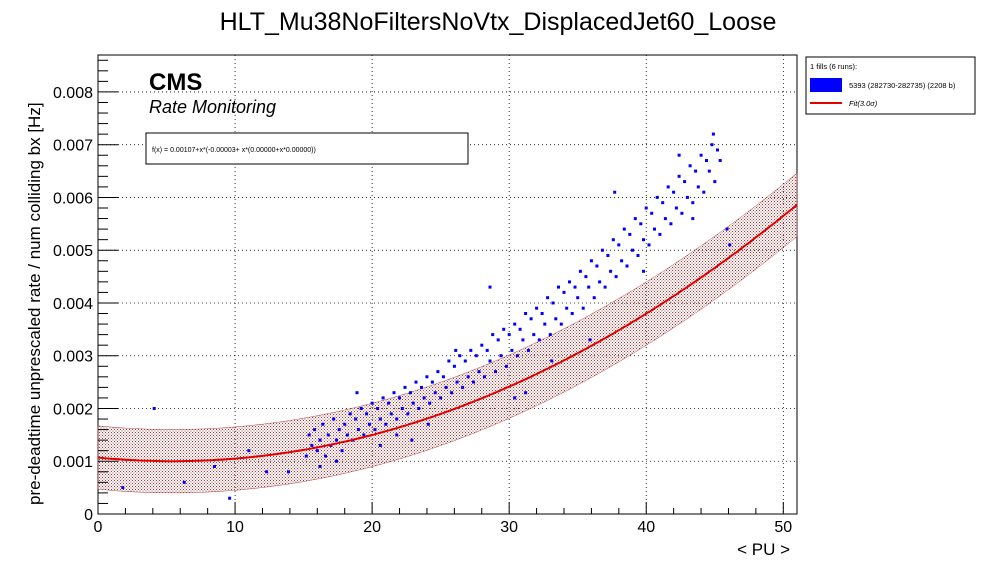 Image resolution: width=996 pixels, height=572 pixels. What do you see at coordinates (73, 93) in the screenshot?
I see `y-tick-label: 0.008` at bounding box center [73, 93].